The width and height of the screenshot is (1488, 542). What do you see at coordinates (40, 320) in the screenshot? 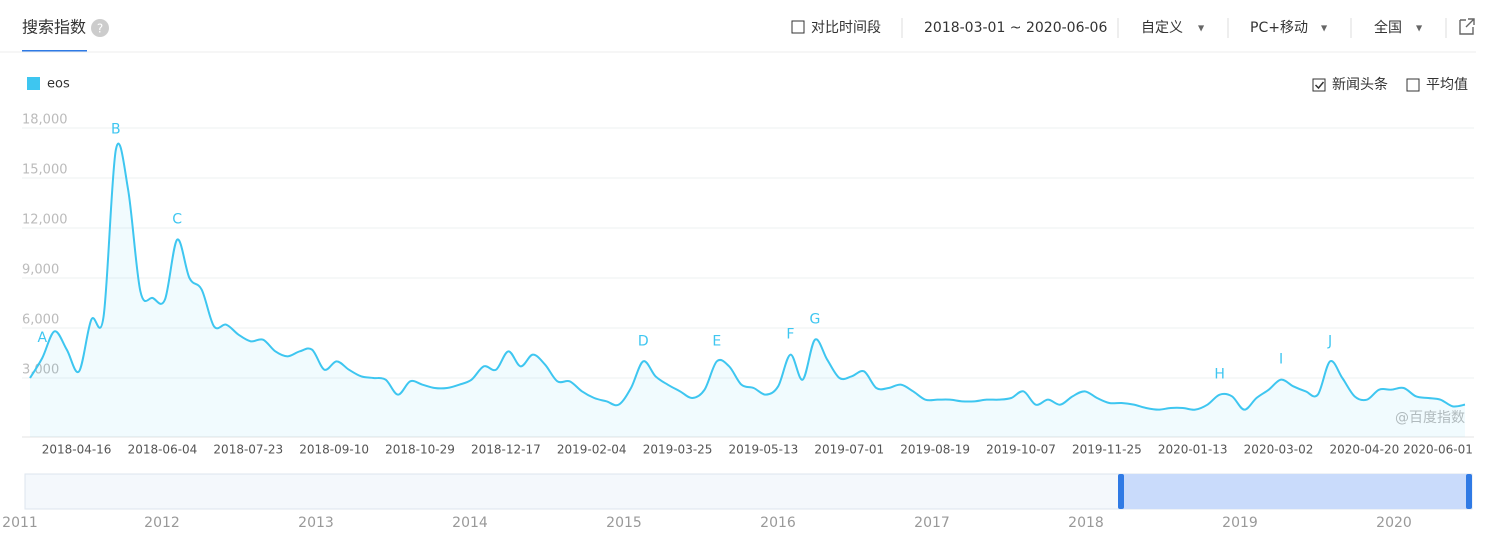
I see `y-tick-label: 6,000` at bounding box center [40, 320].